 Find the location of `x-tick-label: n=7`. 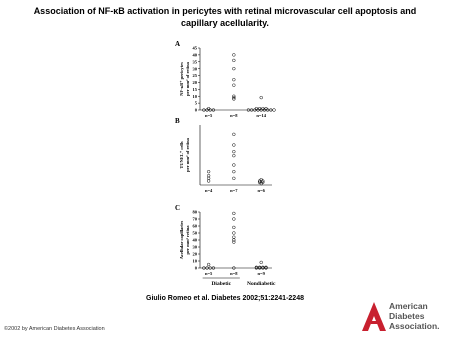

x-tick-label: n=7 is located at coordinates (234, 190).